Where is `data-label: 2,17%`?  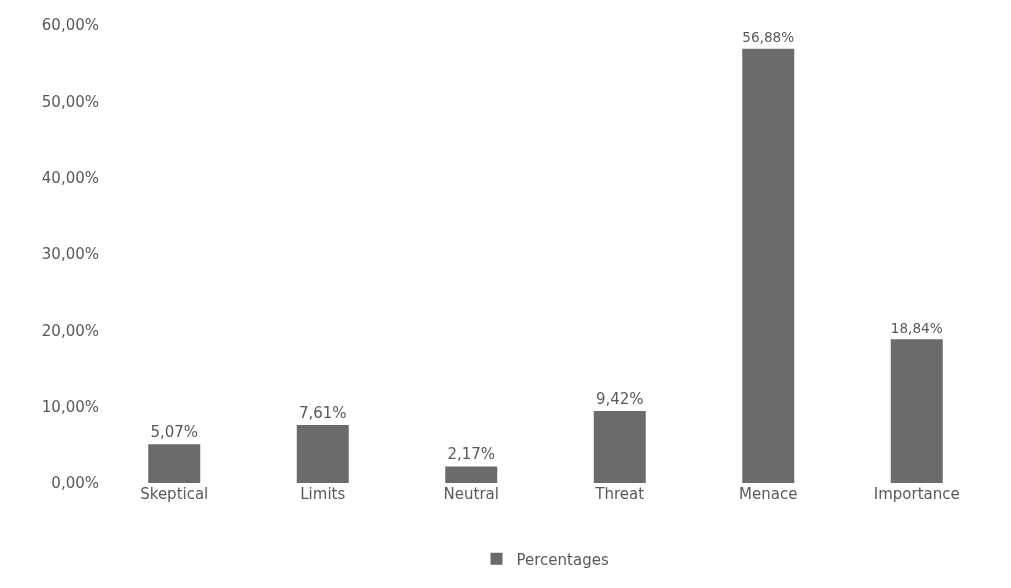 data-label: 2,17% is located at coordinates (471, 454).